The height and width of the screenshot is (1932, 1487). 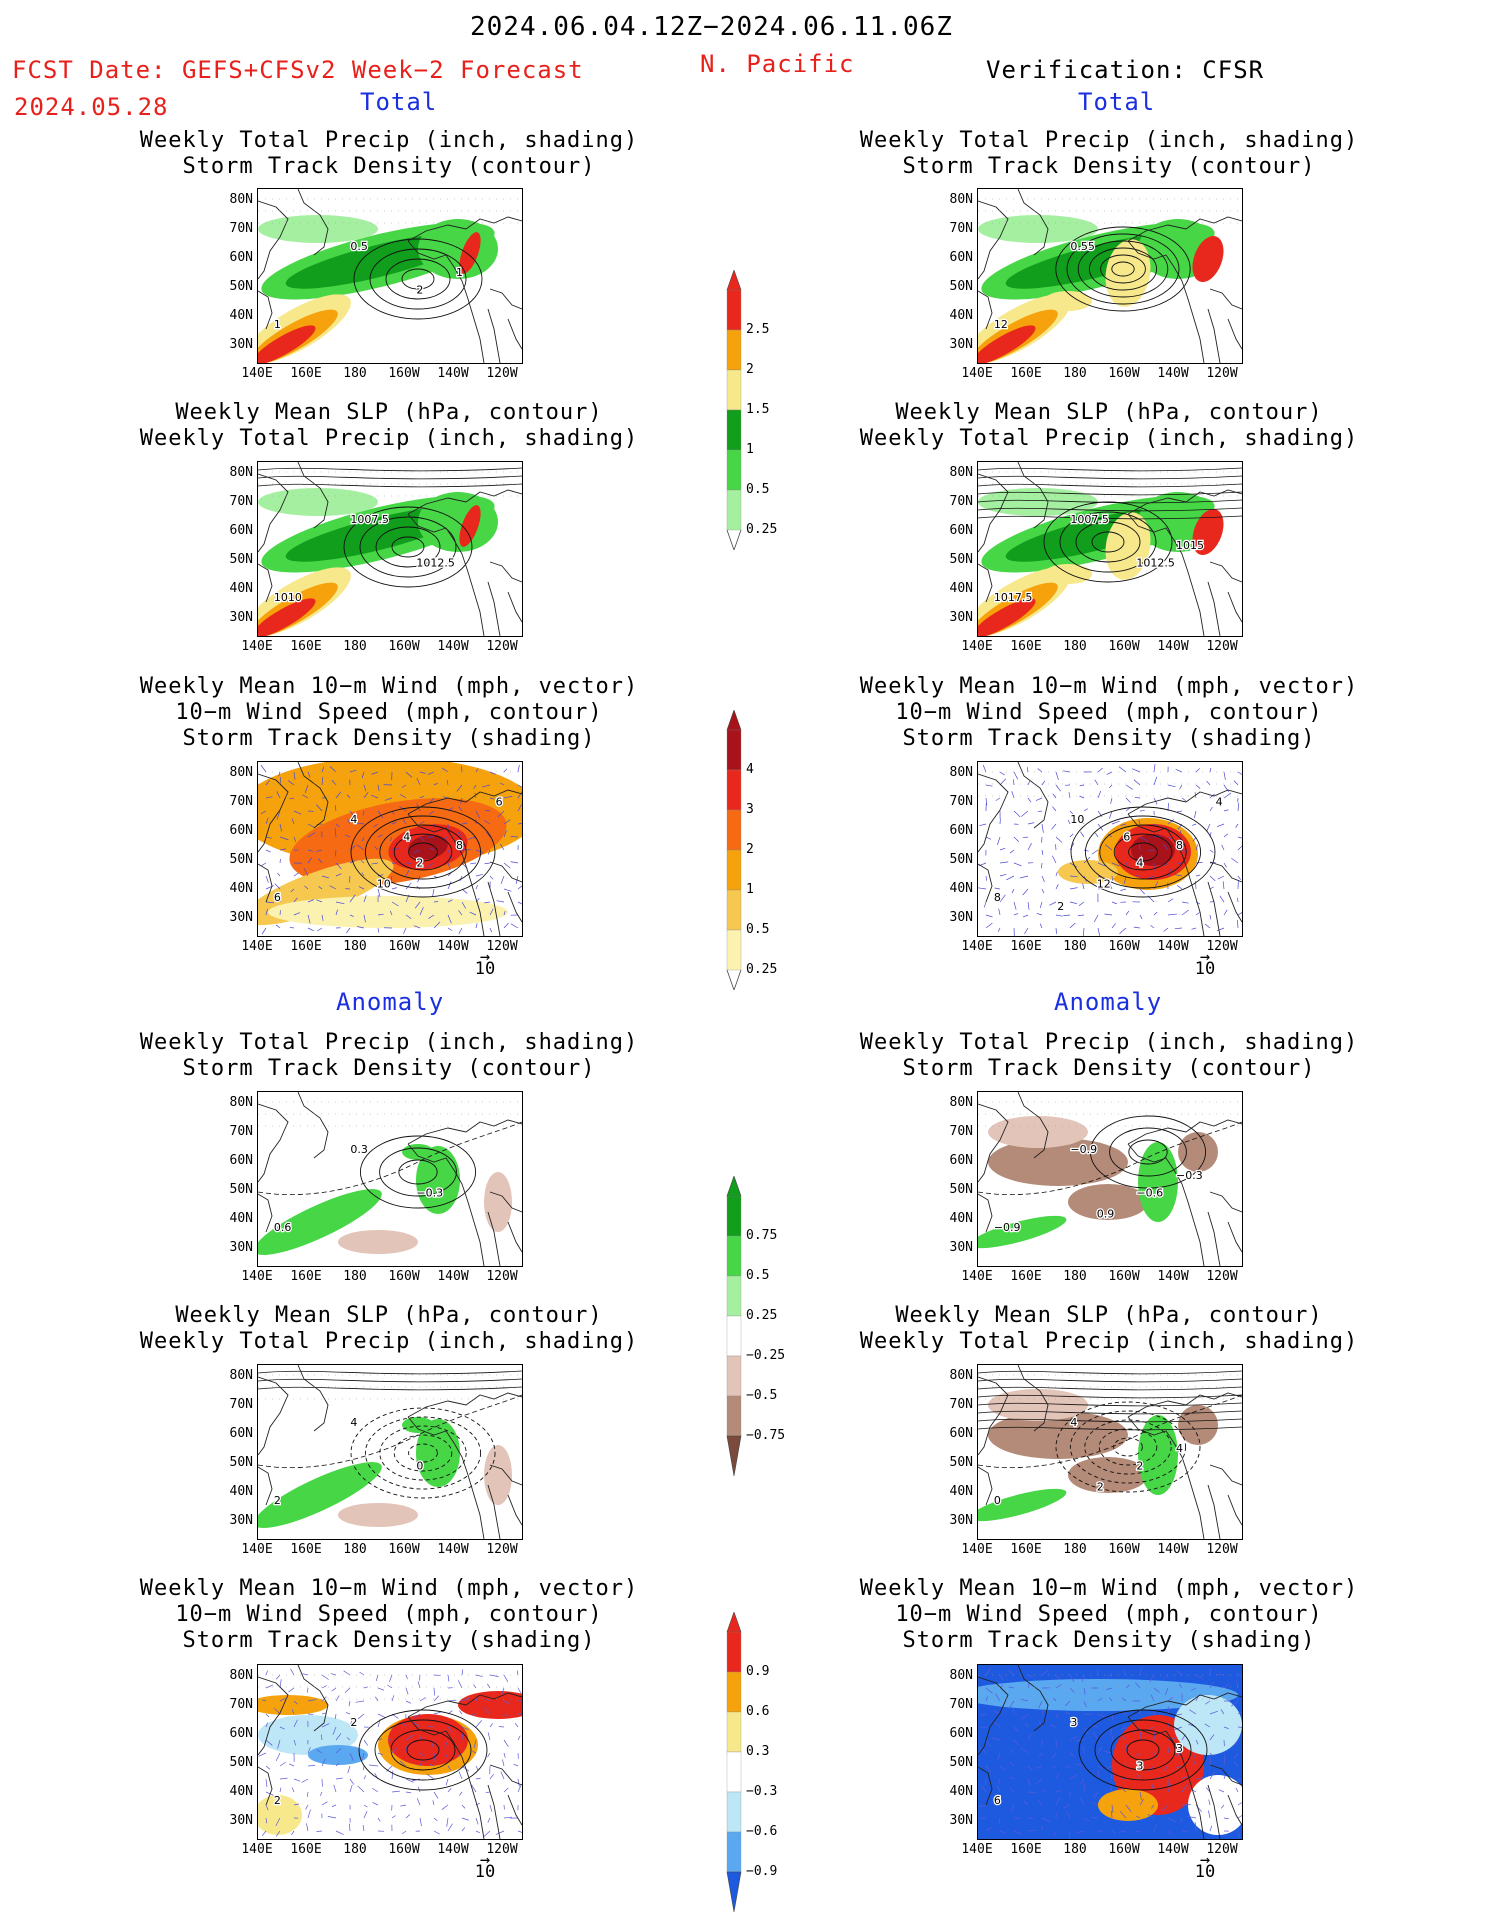 I want to click on verification-label: Verification: CFSR, so click(x=1125, y=70).